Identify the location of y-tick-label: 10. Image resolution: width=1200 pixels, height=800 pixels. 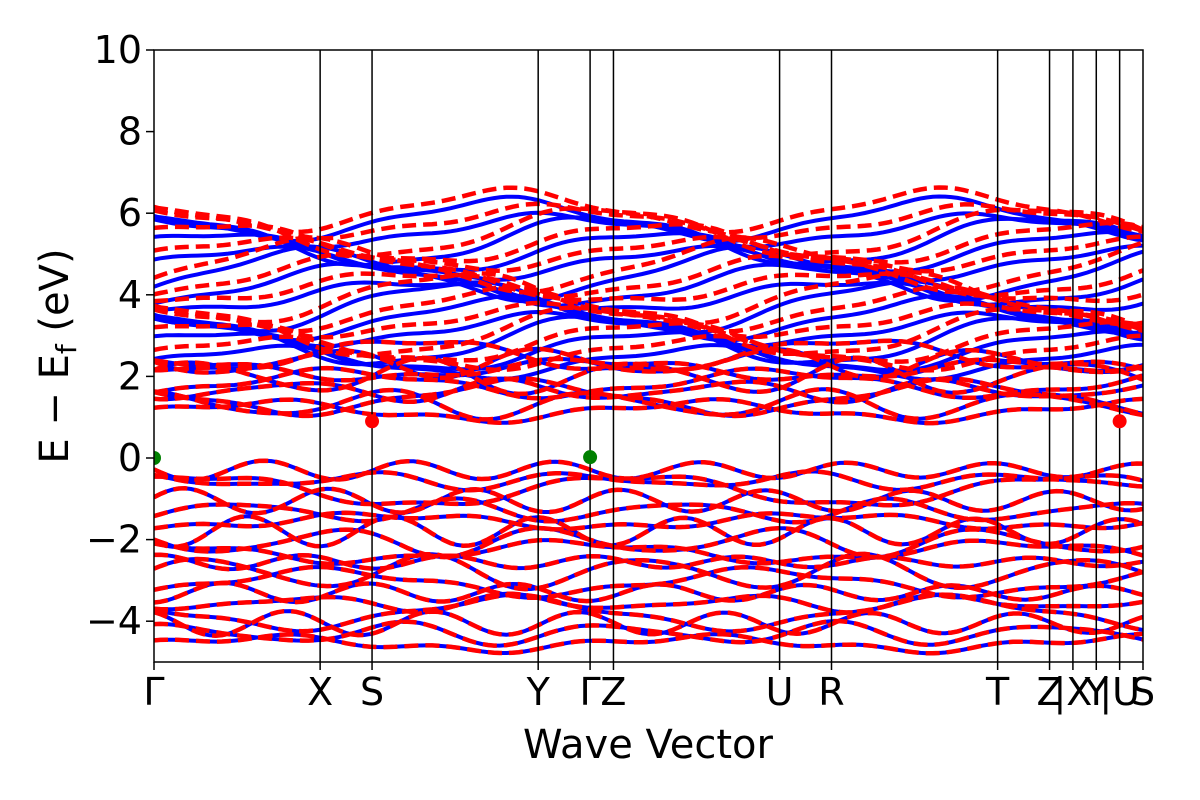
(118, 50).